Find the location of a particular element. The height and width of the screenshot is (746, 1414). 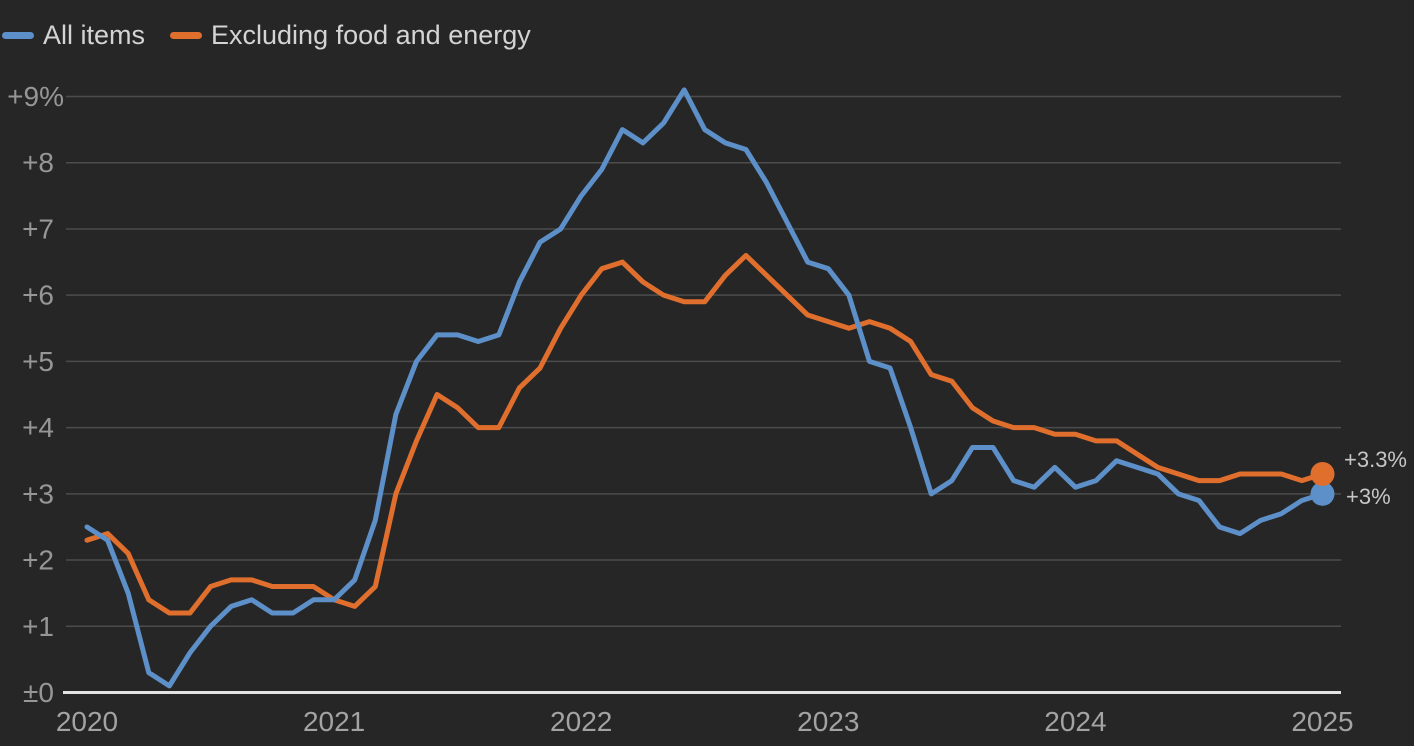

x-tick-label: 2024 is located at coordinates (1075, 721).